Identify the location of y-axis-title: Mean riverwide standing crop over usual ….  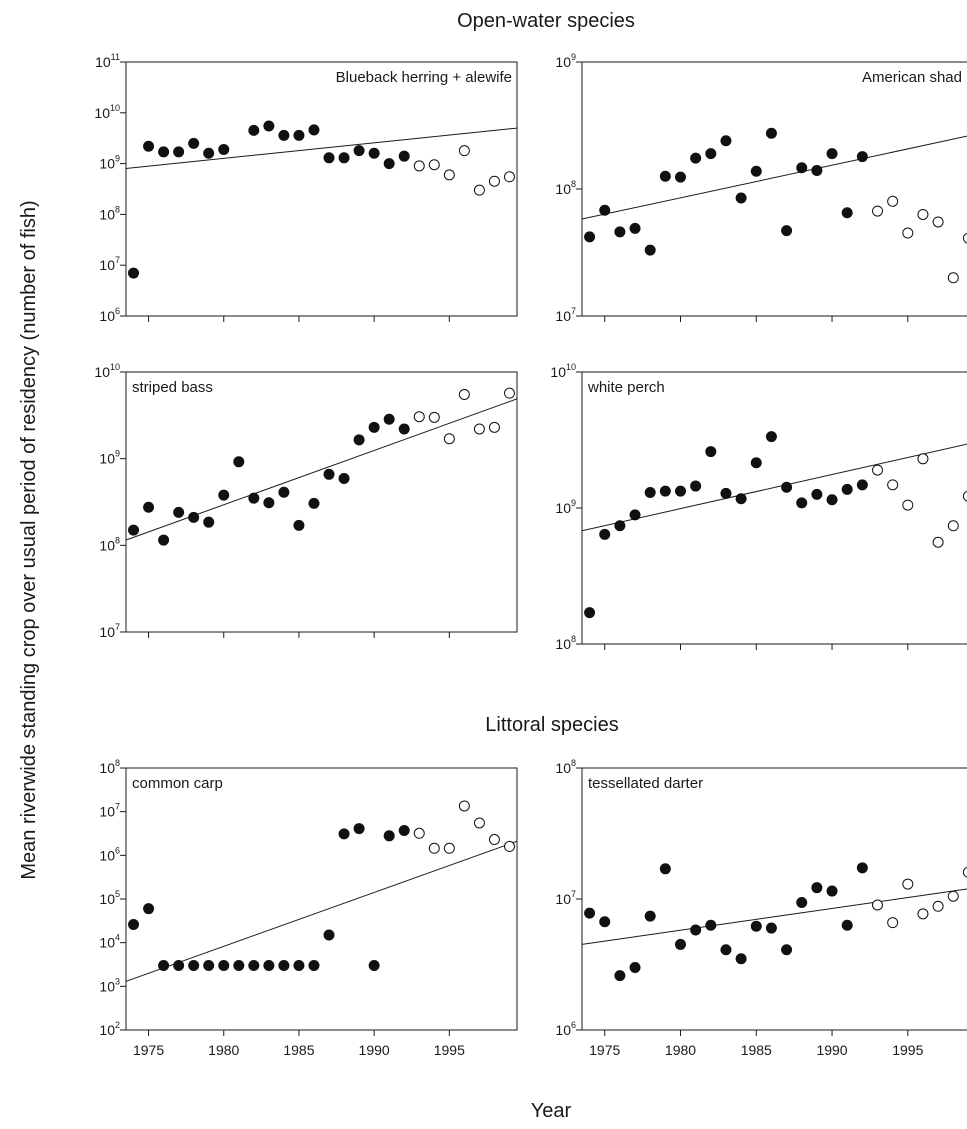
(29, 539).